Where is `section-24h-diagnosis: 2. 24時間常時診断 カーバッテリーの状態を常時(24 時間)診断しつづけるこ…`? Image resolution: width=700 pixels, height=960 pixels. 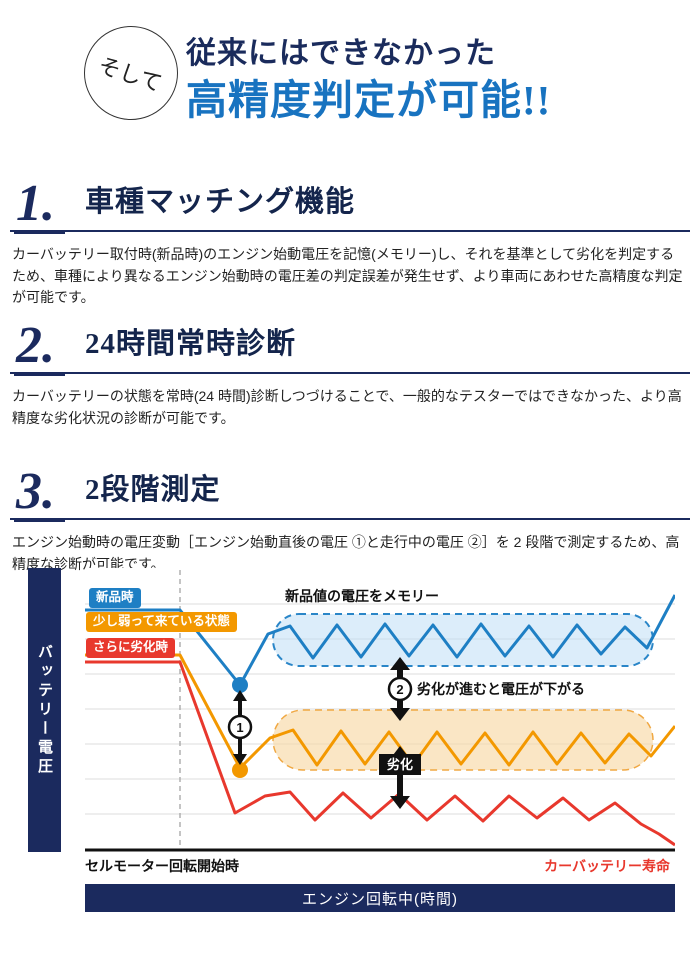
section-24h-diagnosis: 2. 24時間常時診断 カーバッテリーの状態を常時(24 時間)診断しつづけるこ… is located at coordinates (350, 374).